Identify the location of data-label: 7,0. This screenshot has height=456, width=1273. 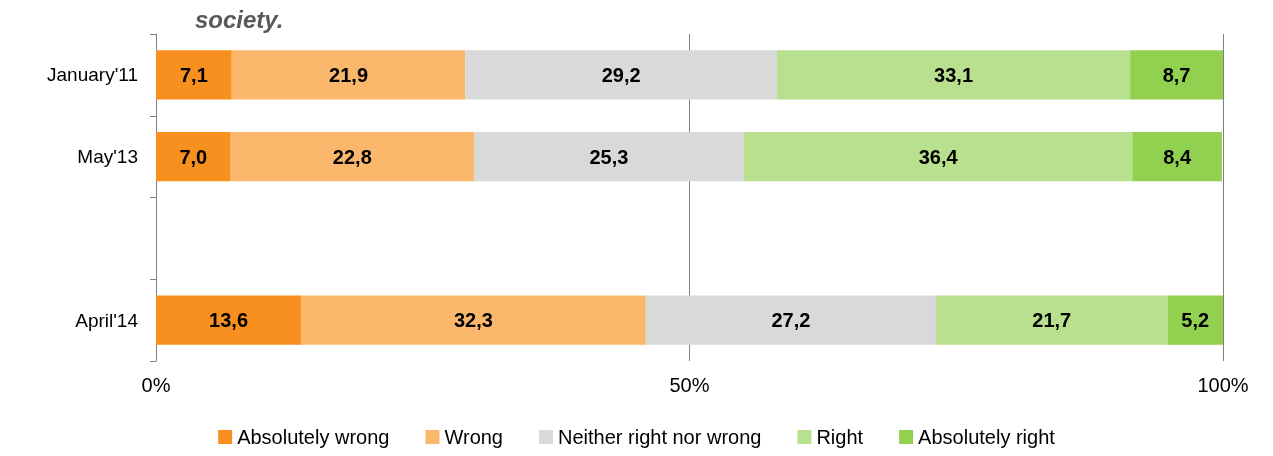
(193, 156).